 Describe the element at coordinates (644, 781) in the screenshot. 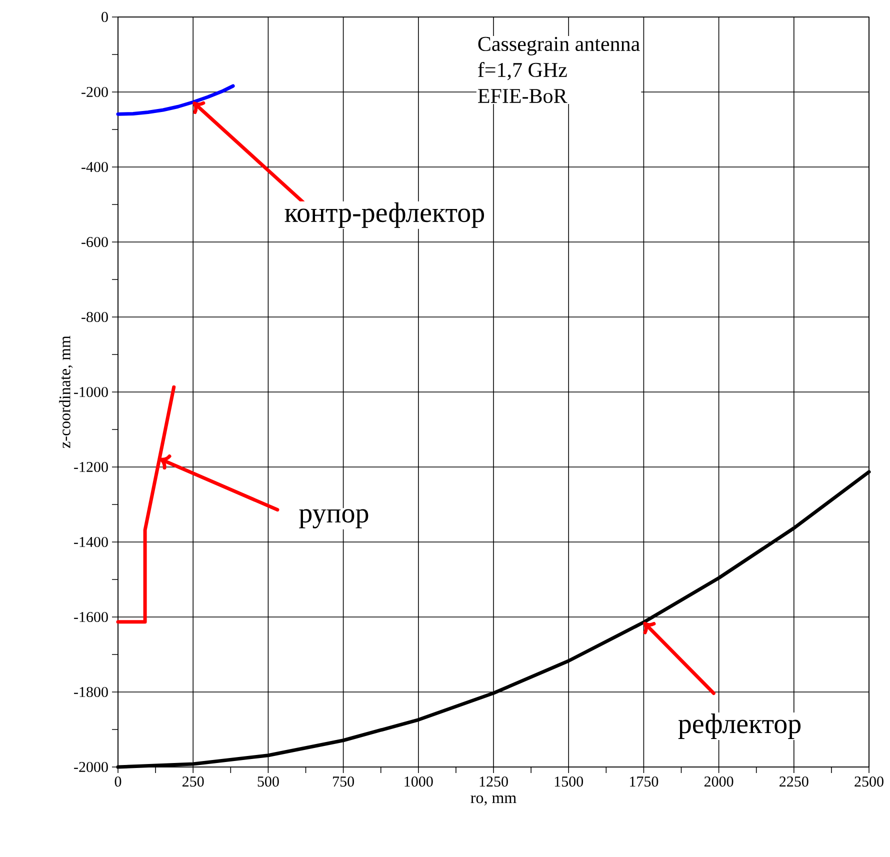

I see `x-tick-label: 1750` at that location.